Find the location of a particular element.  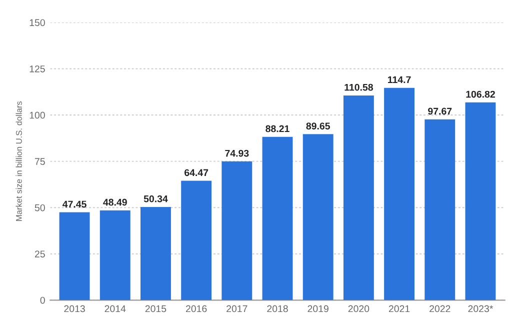

x-tick-label: 2020 is located at coordinates (359, 308).